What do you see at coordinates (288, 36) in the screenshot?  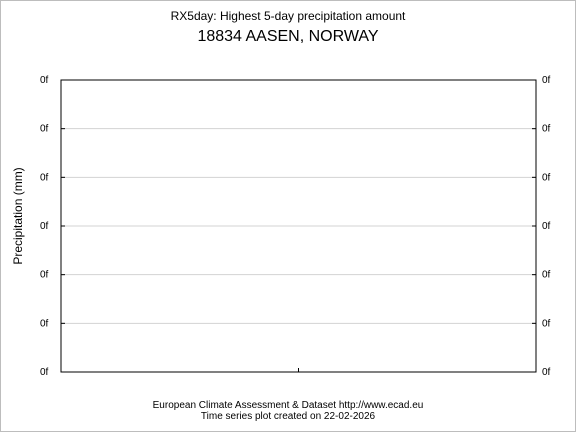 I see `chart-subtitle: 18834 AASEN, NORWAY` at bounding box center [288, 36].